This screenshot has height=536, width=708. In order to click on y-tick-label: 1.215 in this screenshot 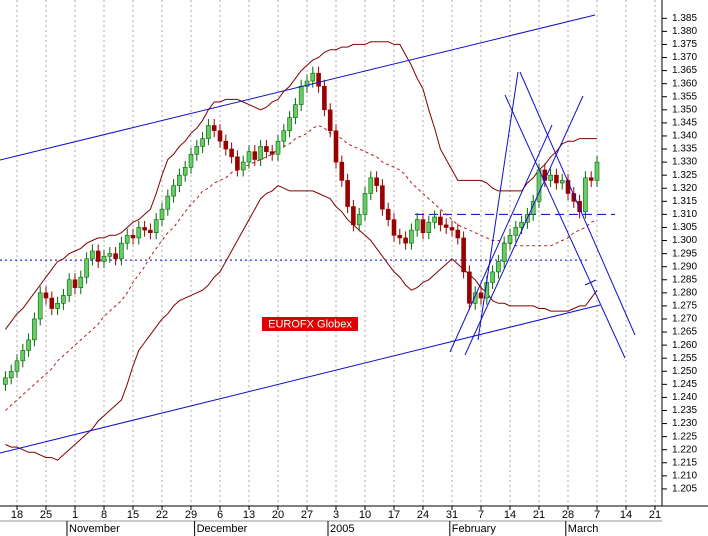, I will do `click(684, 462)`.